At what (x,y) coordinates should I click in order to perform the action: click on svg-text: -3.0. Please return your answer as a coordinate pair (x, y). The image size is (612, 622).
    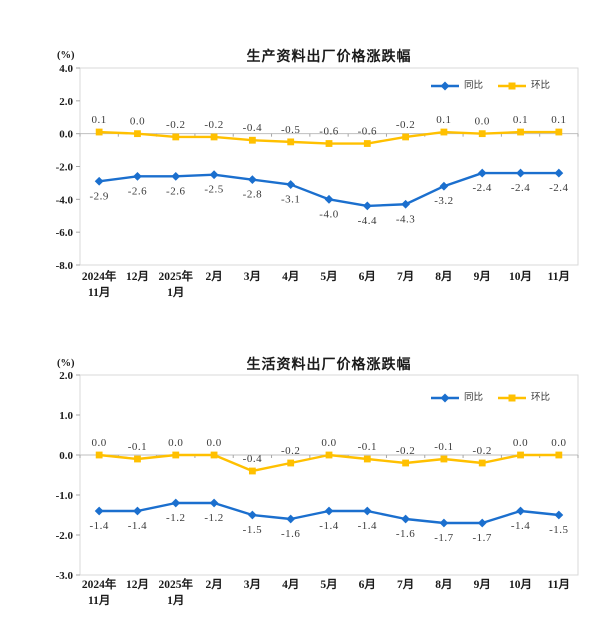
    Looking at the image, I should click on (65, 576).